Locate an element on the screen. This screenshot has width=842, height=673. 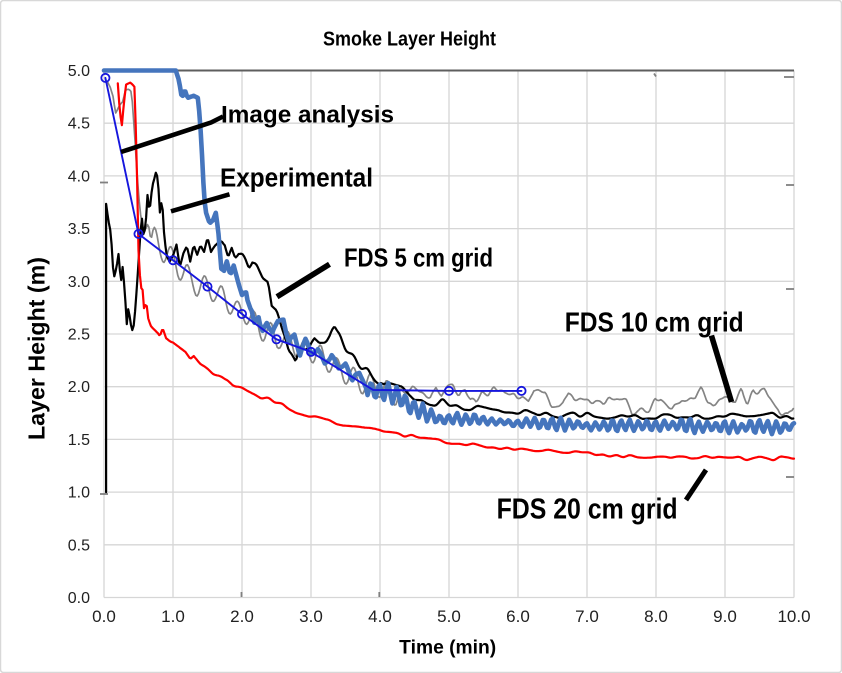
svg-text: 7.0 is located at coordinates (587, 616).